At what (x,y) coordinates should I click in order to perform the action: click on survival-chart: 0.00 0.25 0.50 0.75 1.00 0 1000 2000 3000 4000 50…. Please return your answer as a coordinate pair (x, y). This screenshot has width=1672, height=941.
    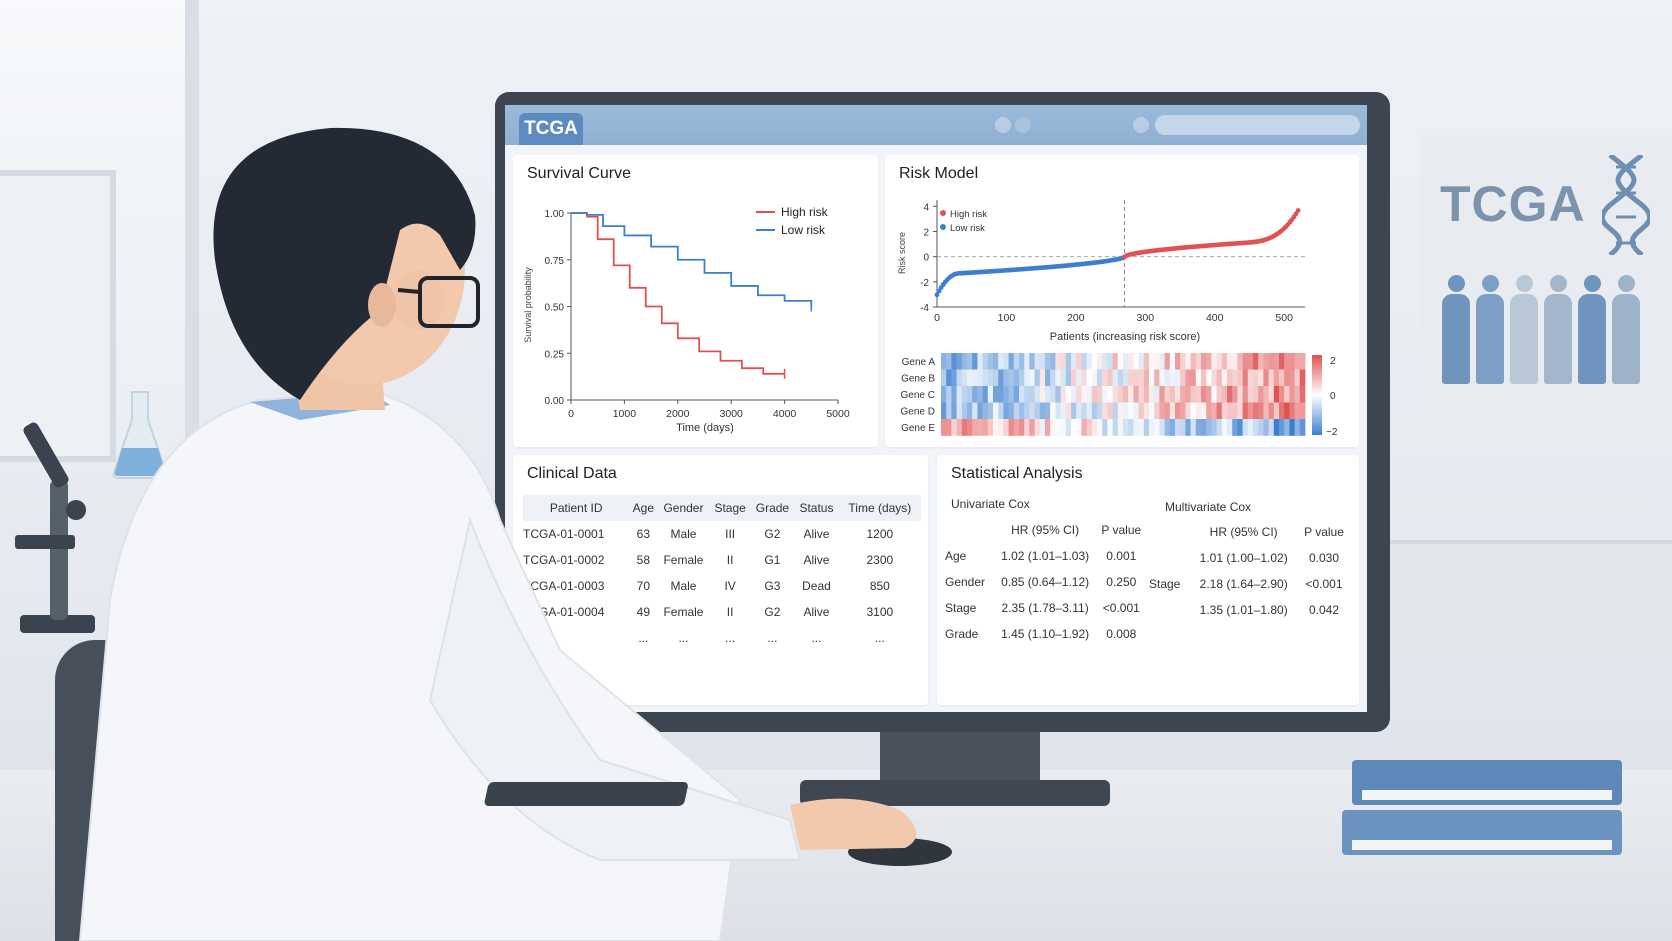
    Looking at the image, I should click on (695, 301).